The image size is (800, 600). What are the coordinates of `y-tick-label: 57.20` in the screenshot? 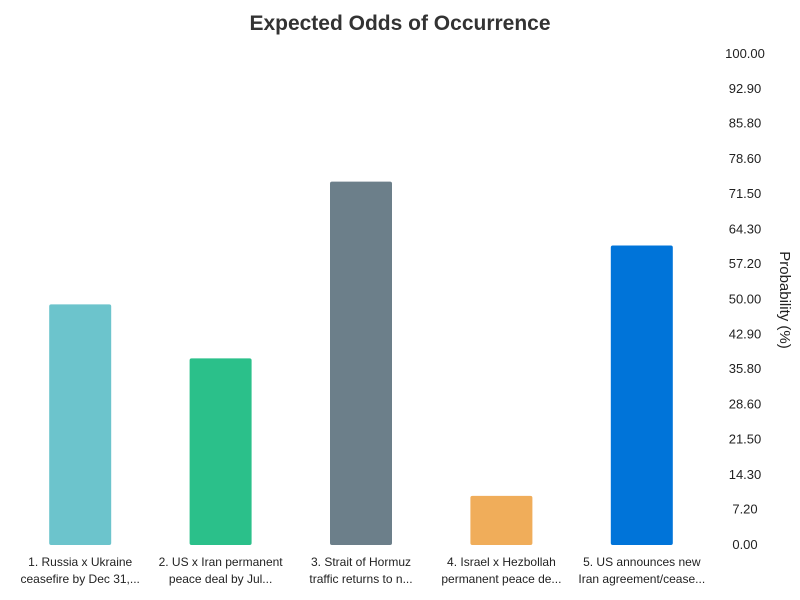 It's located at (745, 263).